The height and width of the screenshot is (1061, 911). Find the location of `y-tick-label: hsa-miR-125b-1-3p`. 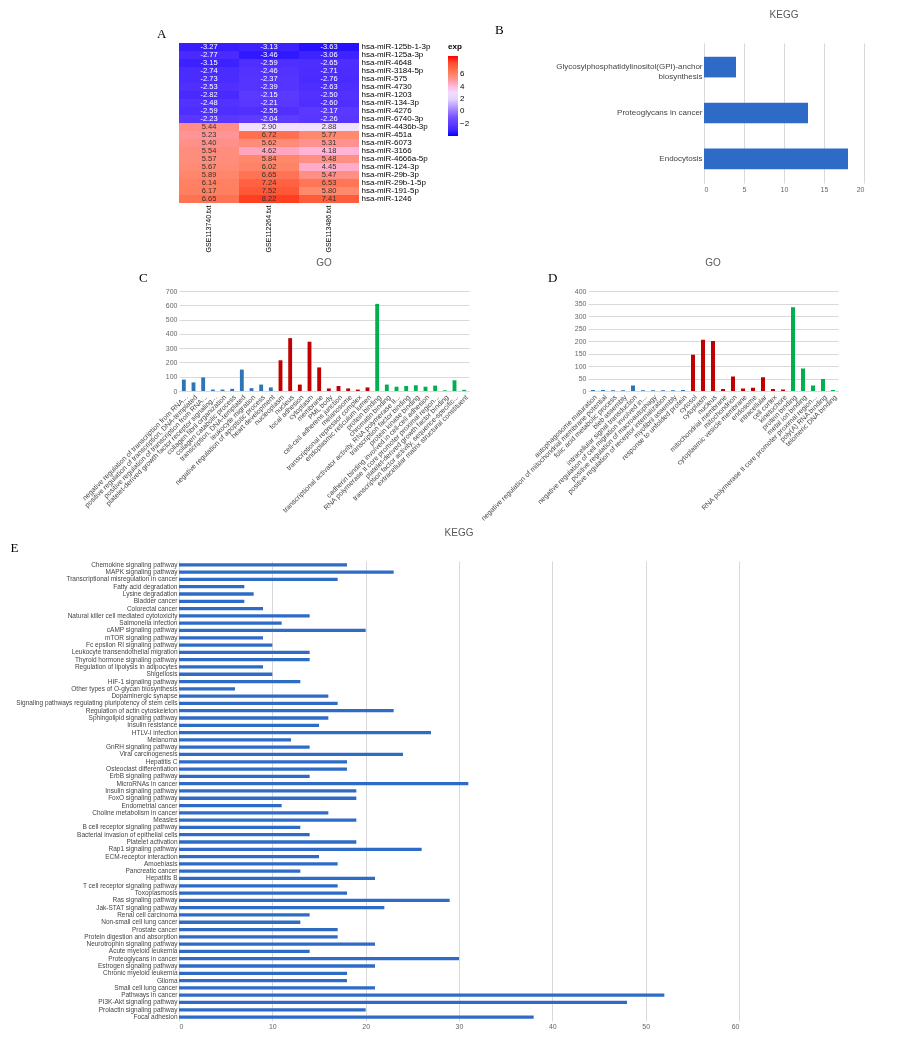

y-tick-label: hsa-miR-125b-1-3p is located at coordinates (396, 46).